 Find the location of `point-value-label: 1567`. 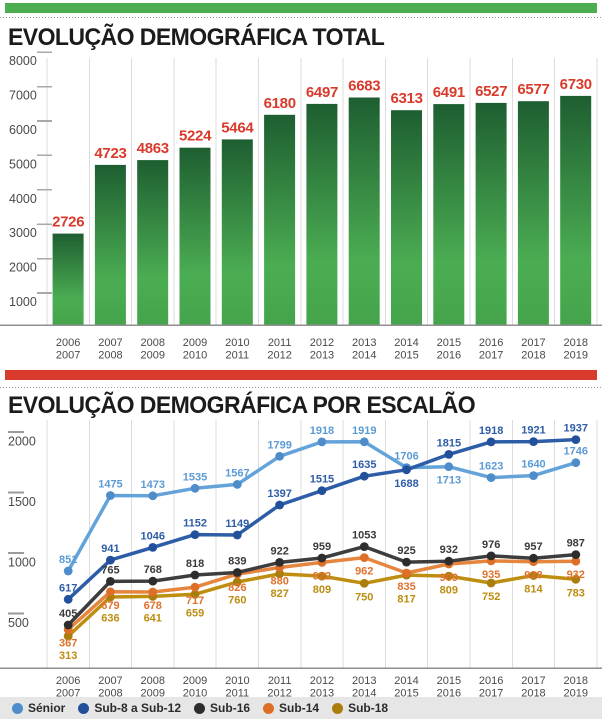

point-value-label: 1567 is located at coordinates (237, 473).